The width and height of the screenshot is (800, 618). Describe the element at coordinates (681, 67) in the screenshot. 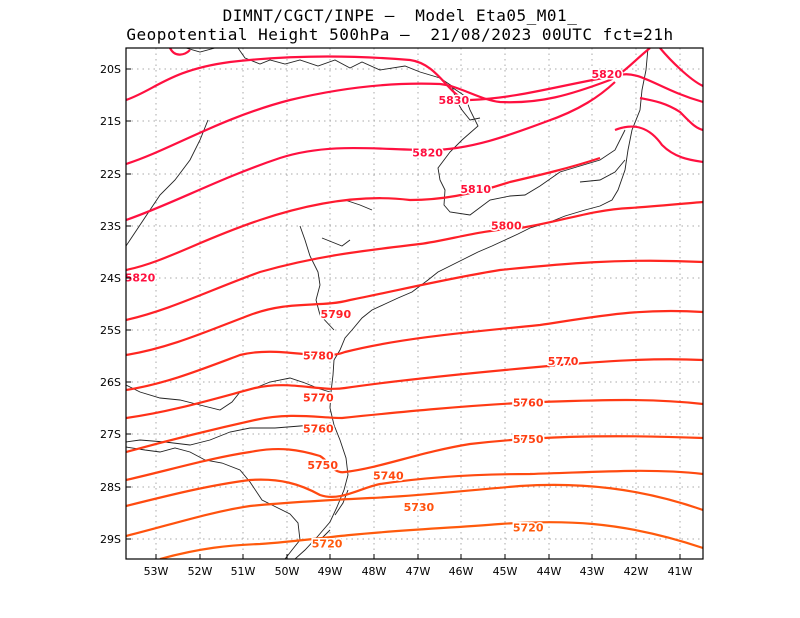

I see `contour-5830-c` at that location.